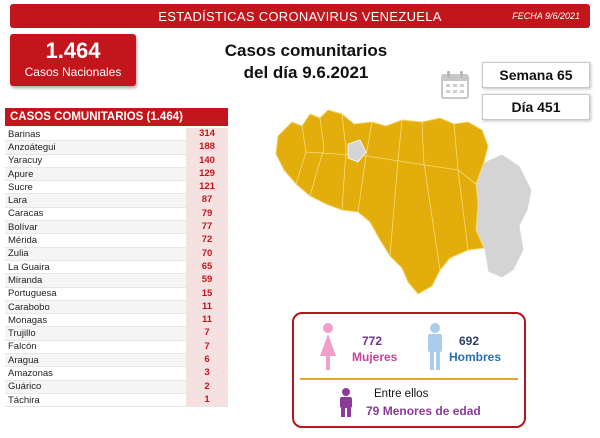  I want to click on row-state-name: Monagas, so click(28, 320).